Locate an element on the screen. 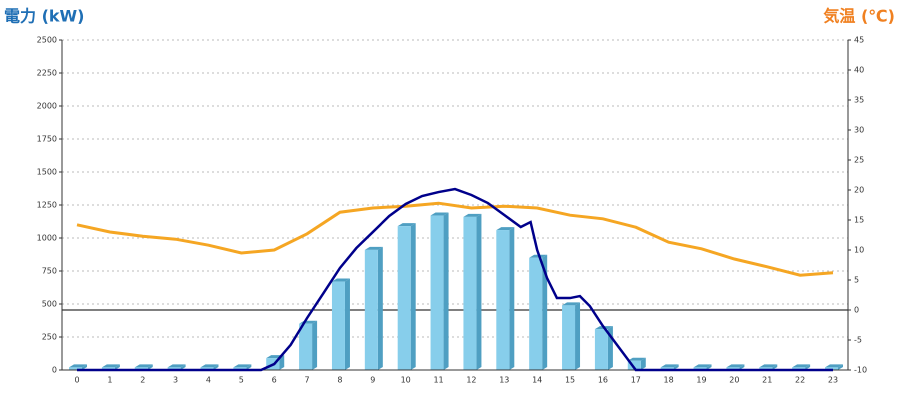  x-tick-label: 22 is located at coordinates (800, 380).